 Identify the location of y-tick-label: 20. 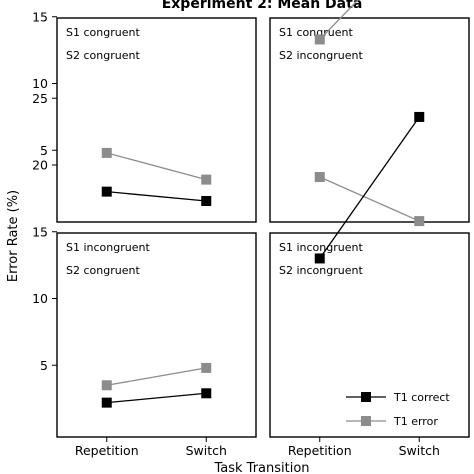
(40, 165).